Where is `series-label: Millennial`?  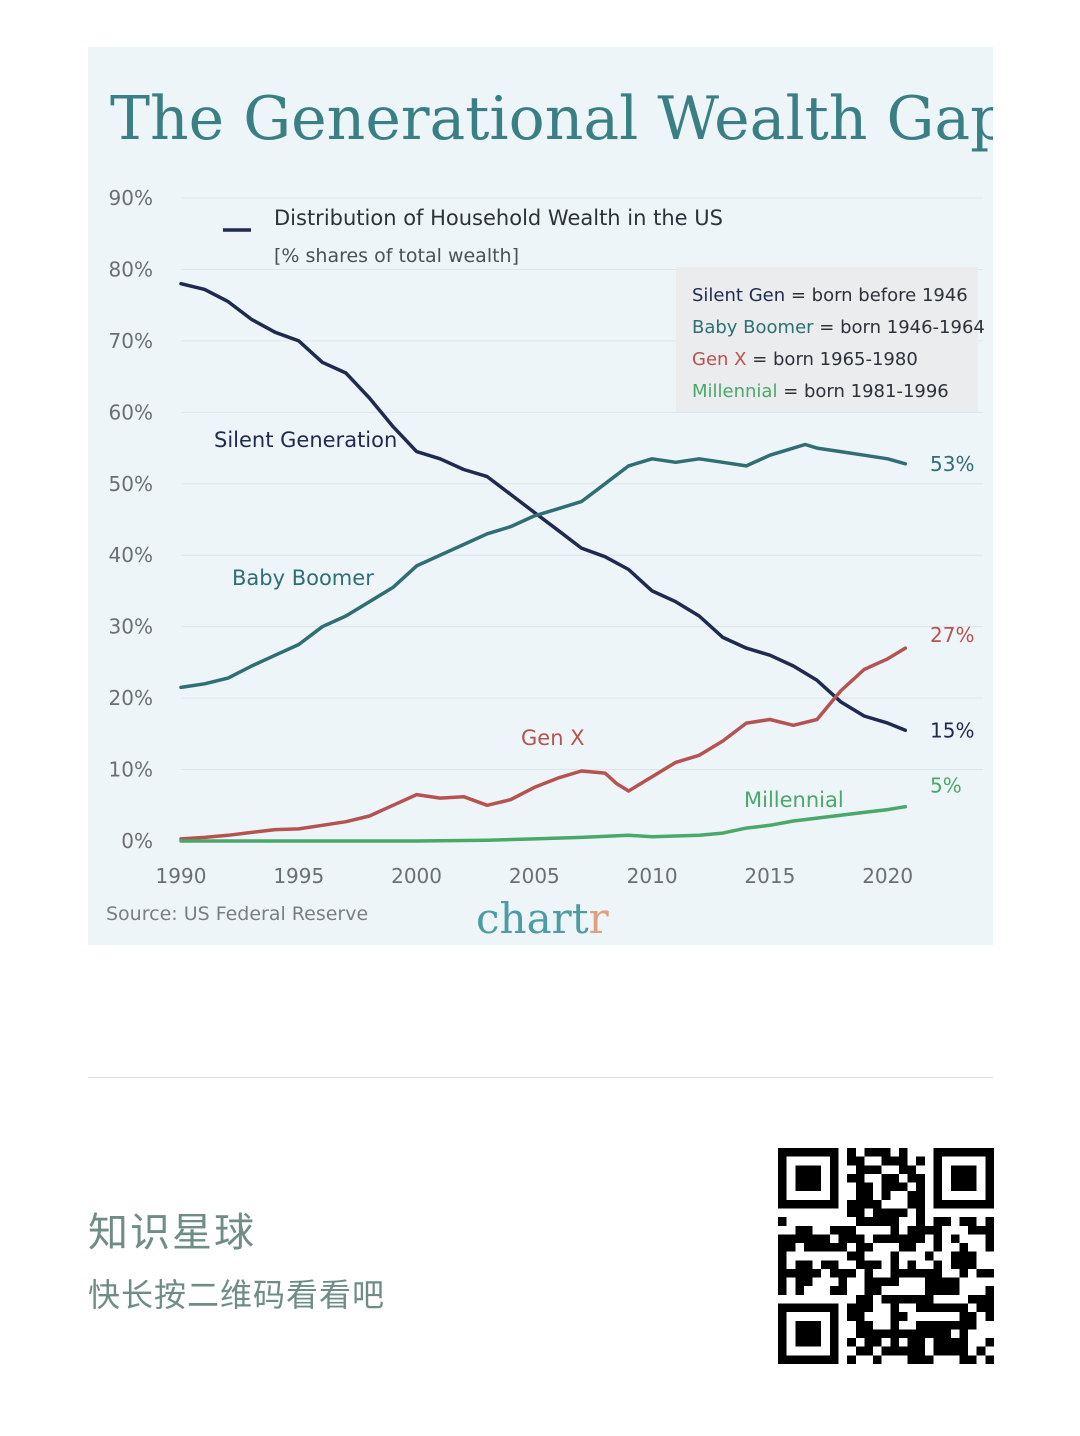
series-label: Millennial is located at coordinates (794, 800).